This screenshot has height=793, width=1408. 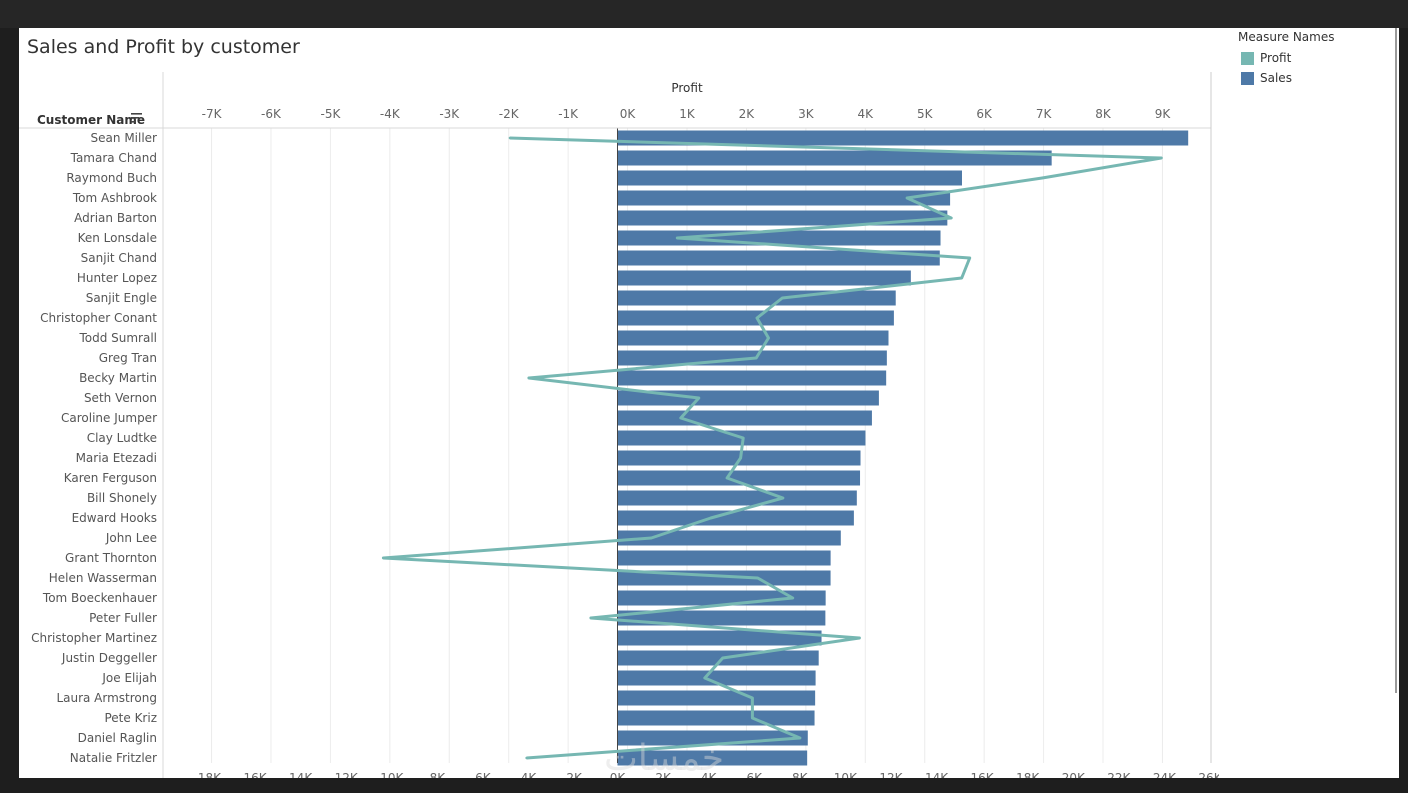 What do you see at coordinates (91, 120) in the screenshot?
I see `row-header-label: Customer Name` at bounding box center [91, 120].